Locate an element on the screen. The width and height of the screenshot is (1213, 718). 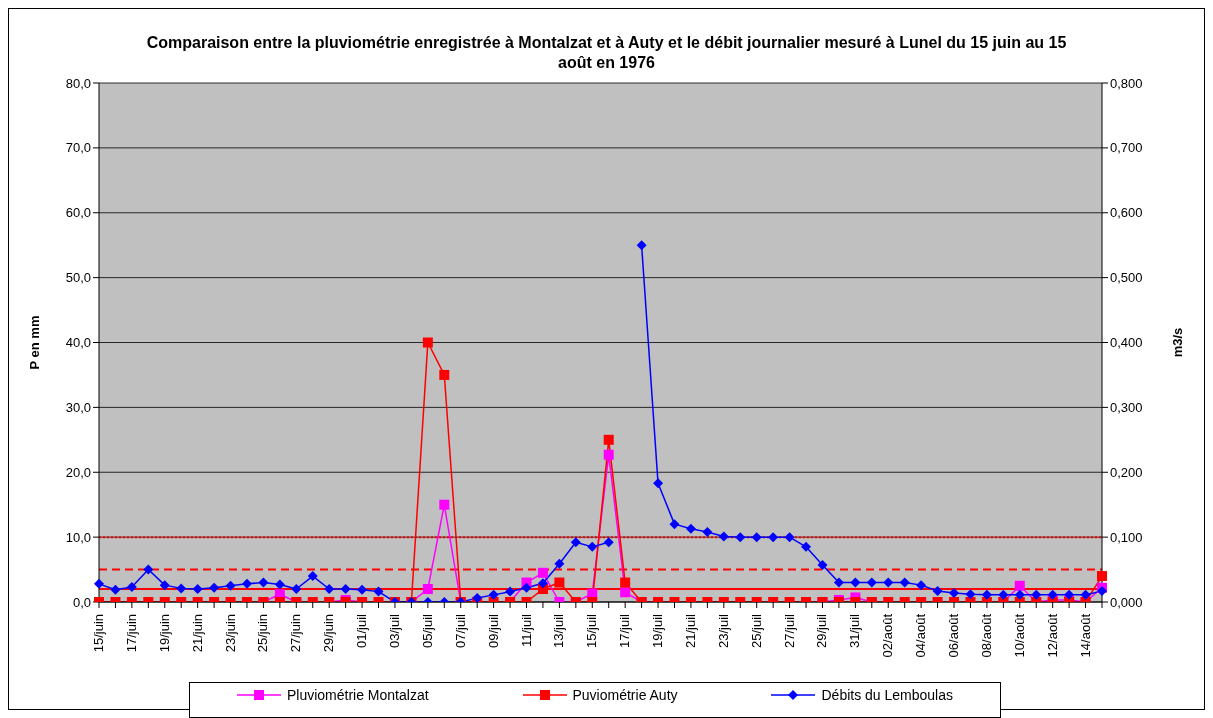
x-tick-label: 29/juil is located at coordinates (822, 630).